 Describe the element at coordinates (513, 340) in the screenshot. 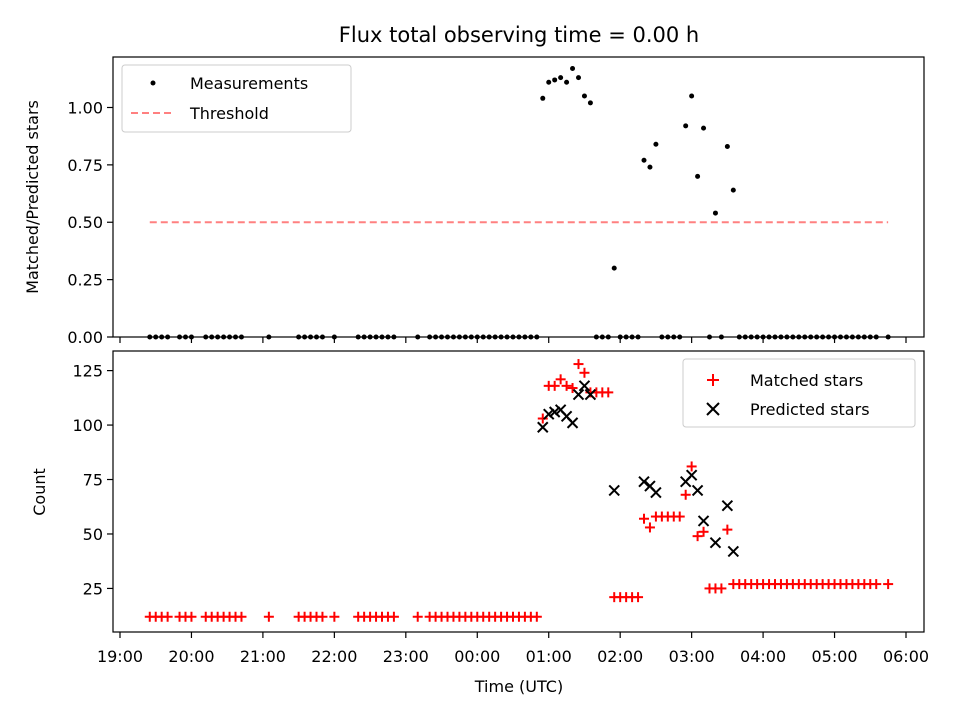

I see `top-x-tick-marks` at that location.